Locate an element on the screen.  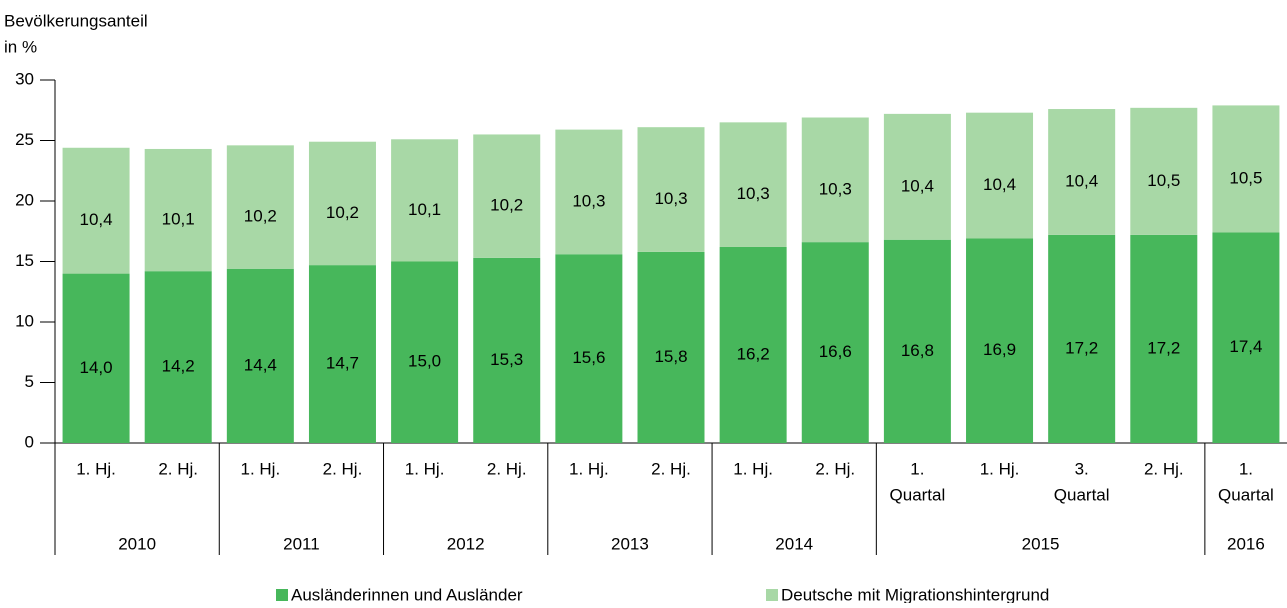
group-label: 2016 is located at coordinates (1246, 543).